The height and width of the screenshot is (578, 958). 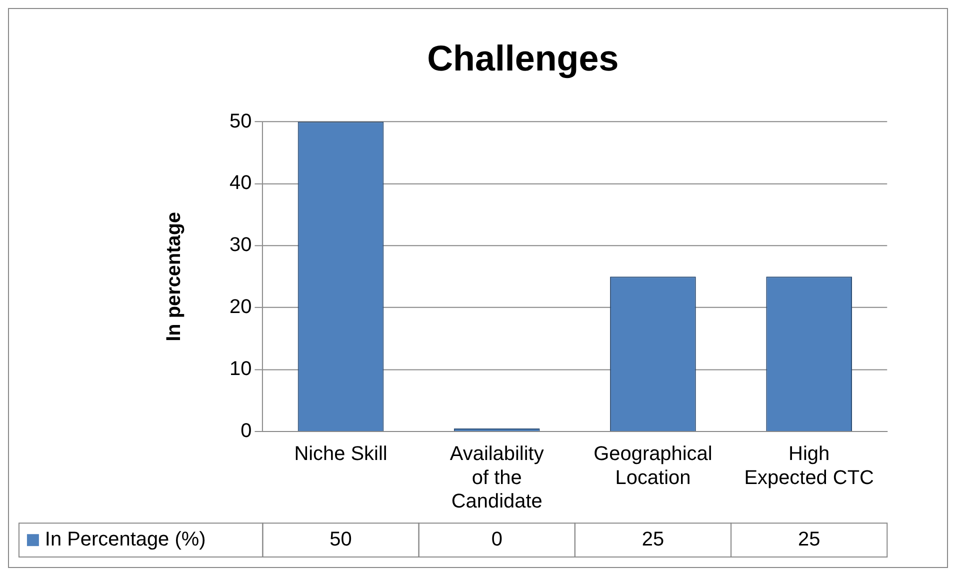 I want to click on x-tick-label: Geographical Location, so click(x=653, y=465).